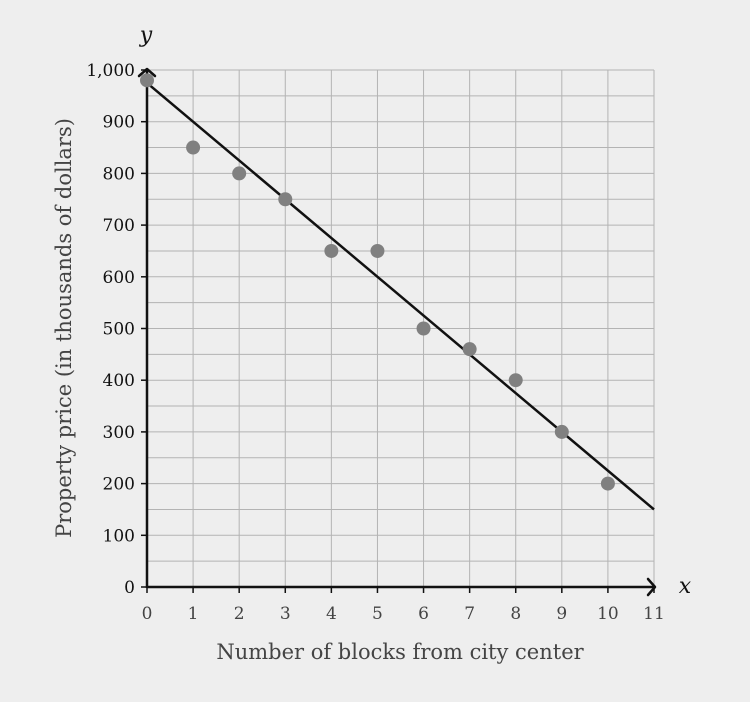 This screenshot has height=702, width=750. What do you see at coordinates (119, 485) in the screenshot?
I see `y-tick-label: 200` at bounding box center [119, 485].